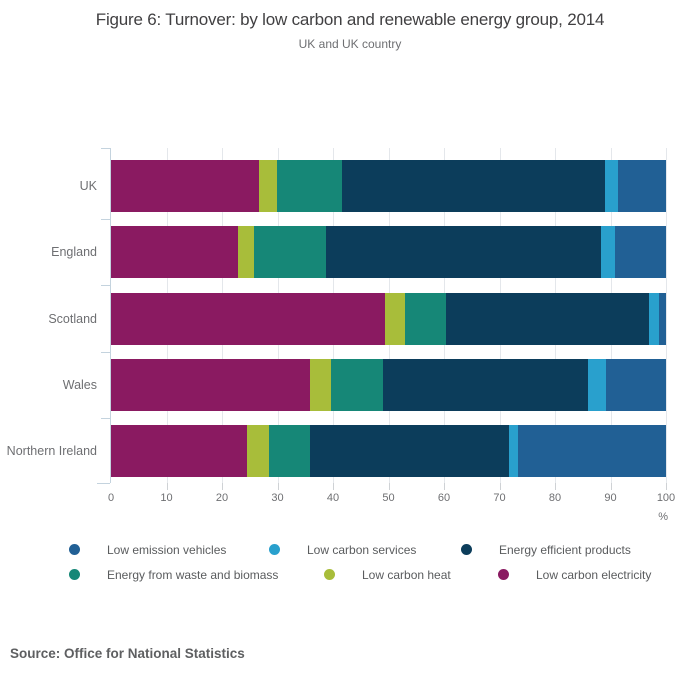 Image resolution: width=700 pixels, height=682 pixels. I want to click on x-axis-unit-label: %, so click(663, 517).